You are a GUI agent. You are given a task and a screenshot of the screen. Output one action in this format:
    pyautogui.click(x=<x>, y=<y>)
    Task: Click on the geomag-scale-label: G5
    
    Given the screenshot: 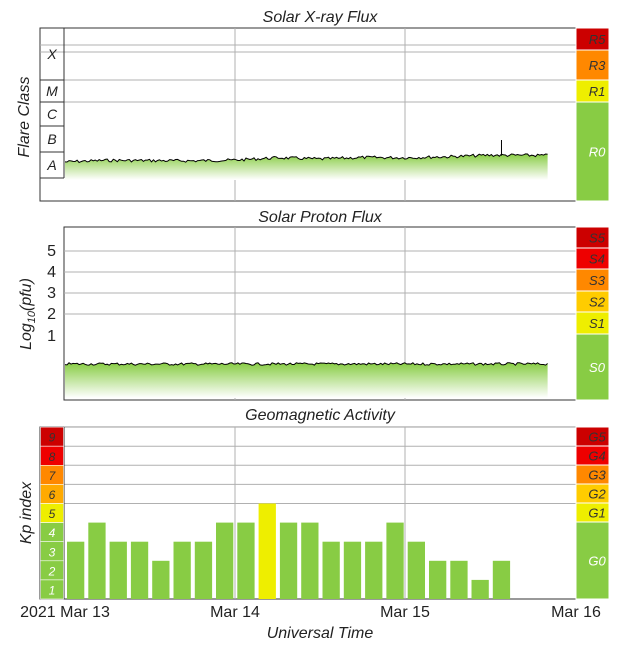 What is the action you would take?
    pyautogui.click(x=597, y=437)
    